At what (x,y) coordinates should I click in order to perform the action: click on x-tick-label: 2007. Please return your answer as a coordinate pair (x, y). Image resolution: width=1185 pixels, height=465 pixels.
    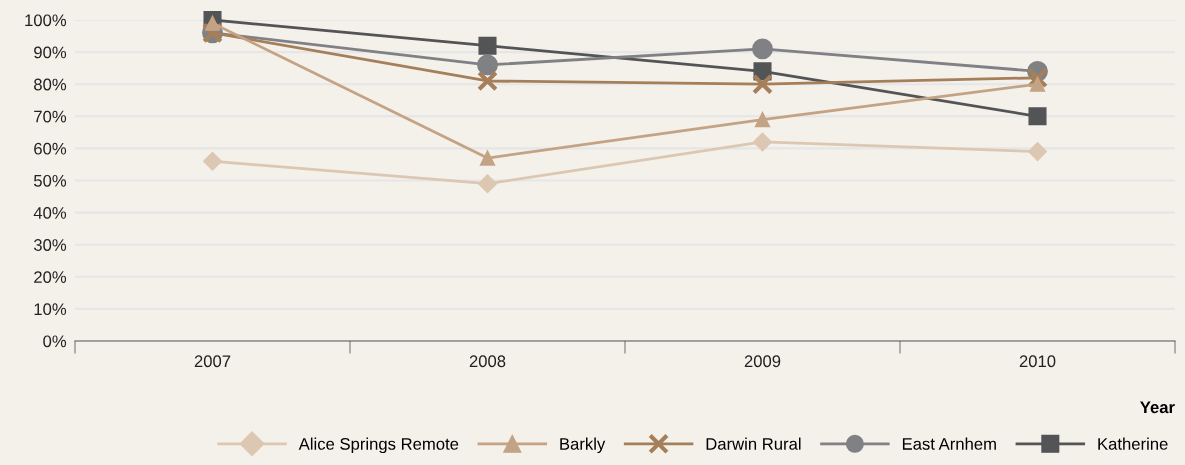
    Looking at the image, I should click on (212, 361).